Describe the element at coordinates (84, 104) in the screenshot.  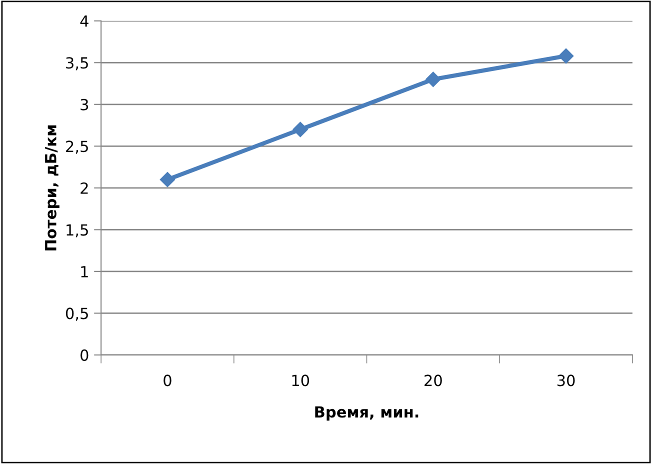
I see `y-tick-label: 3` at that location.